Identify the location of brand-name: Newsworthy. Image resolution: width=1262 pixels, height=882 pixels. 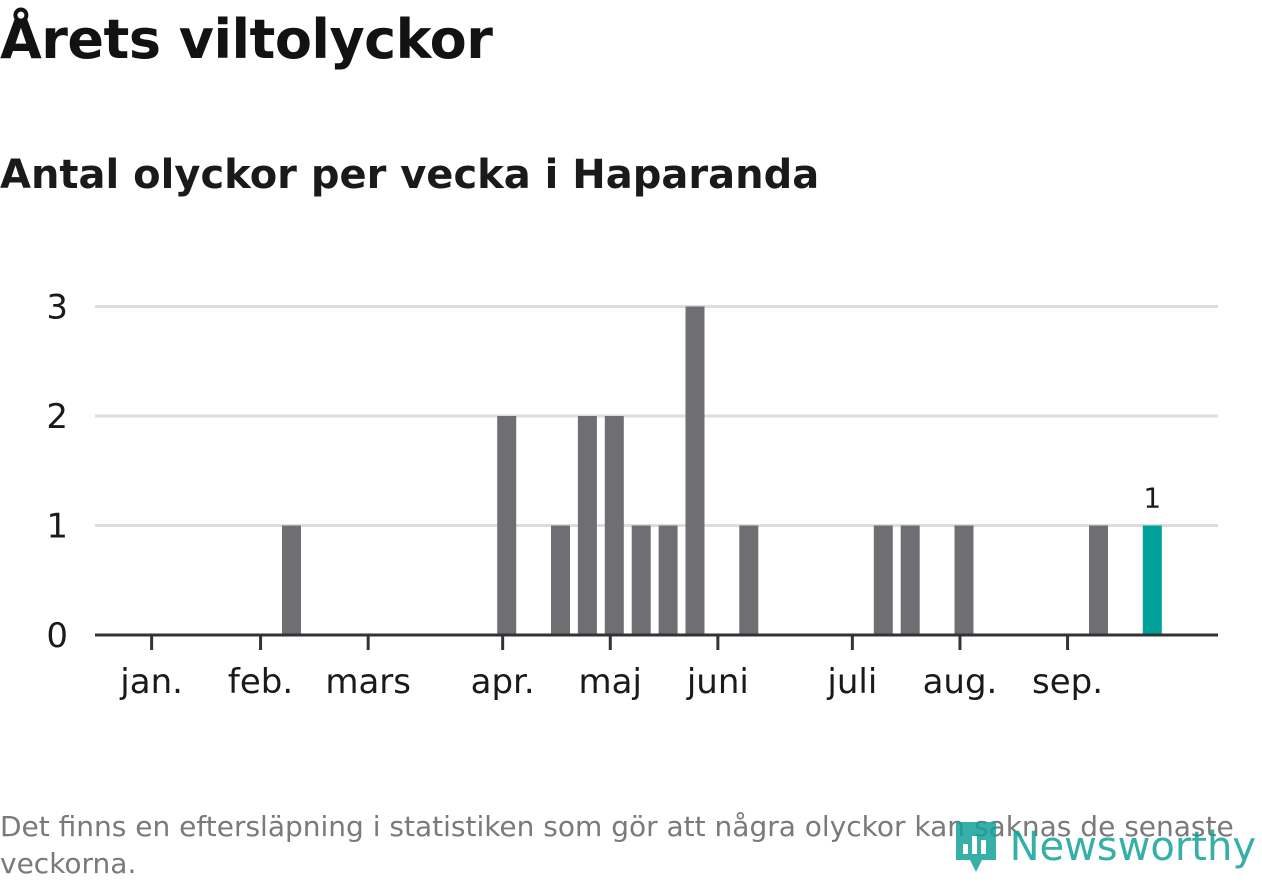
(1132, 847).